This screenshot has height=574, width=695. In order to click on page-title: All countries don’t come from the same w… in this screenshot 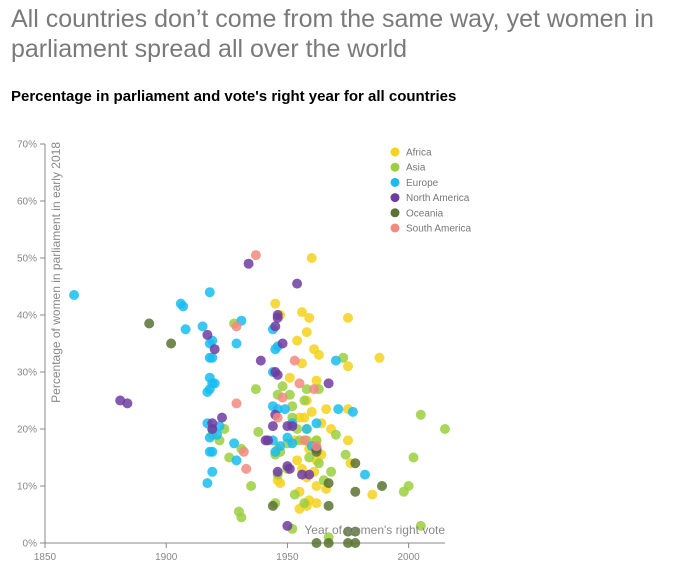, I will do `click(332, 34)`.